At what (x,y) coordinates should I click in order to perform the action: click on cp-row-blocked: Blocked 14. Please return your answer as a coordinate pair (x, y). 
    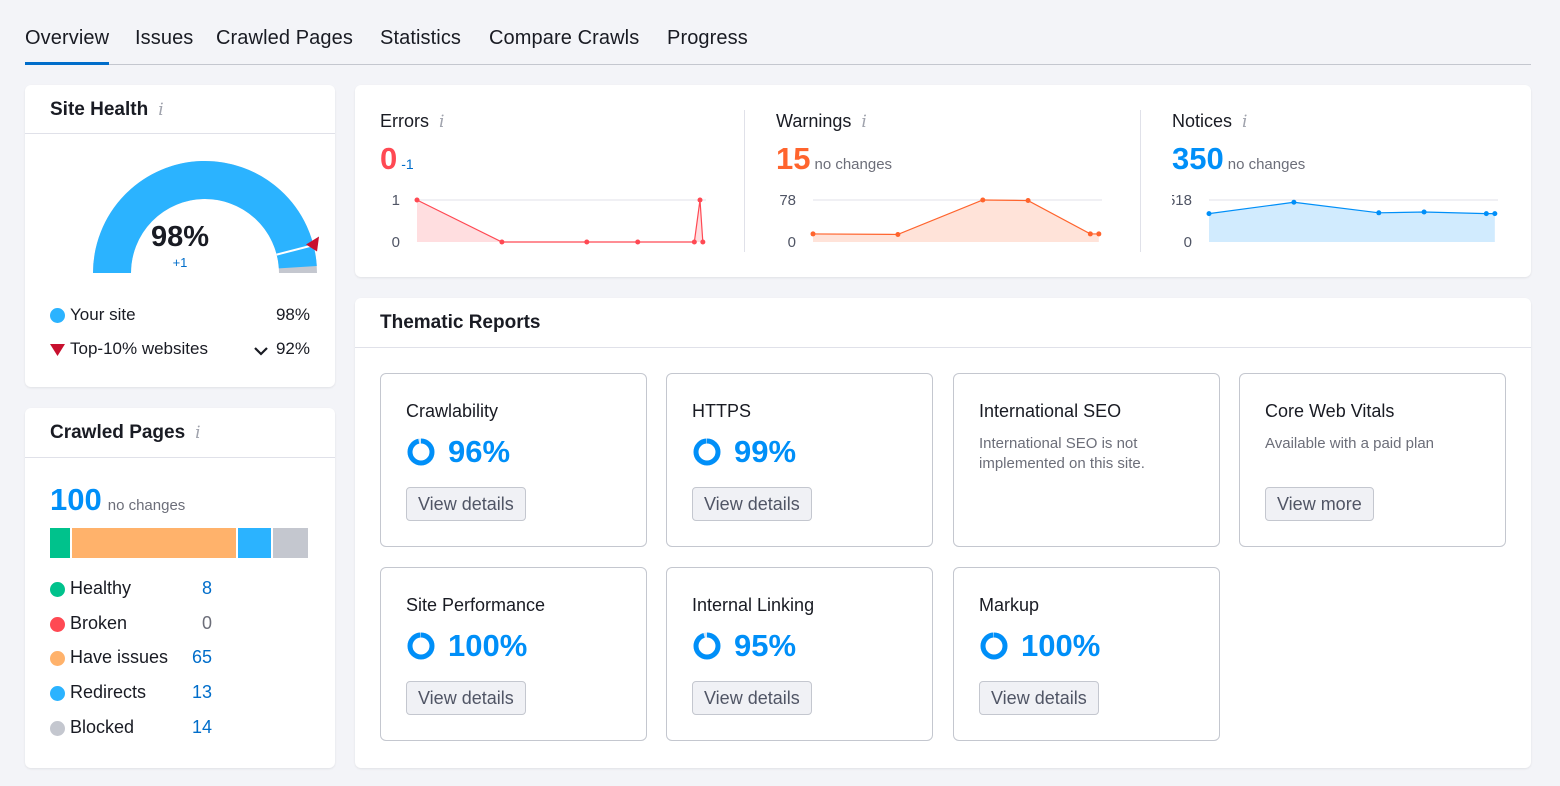
    Looking at the image, I should click on (131, 728).